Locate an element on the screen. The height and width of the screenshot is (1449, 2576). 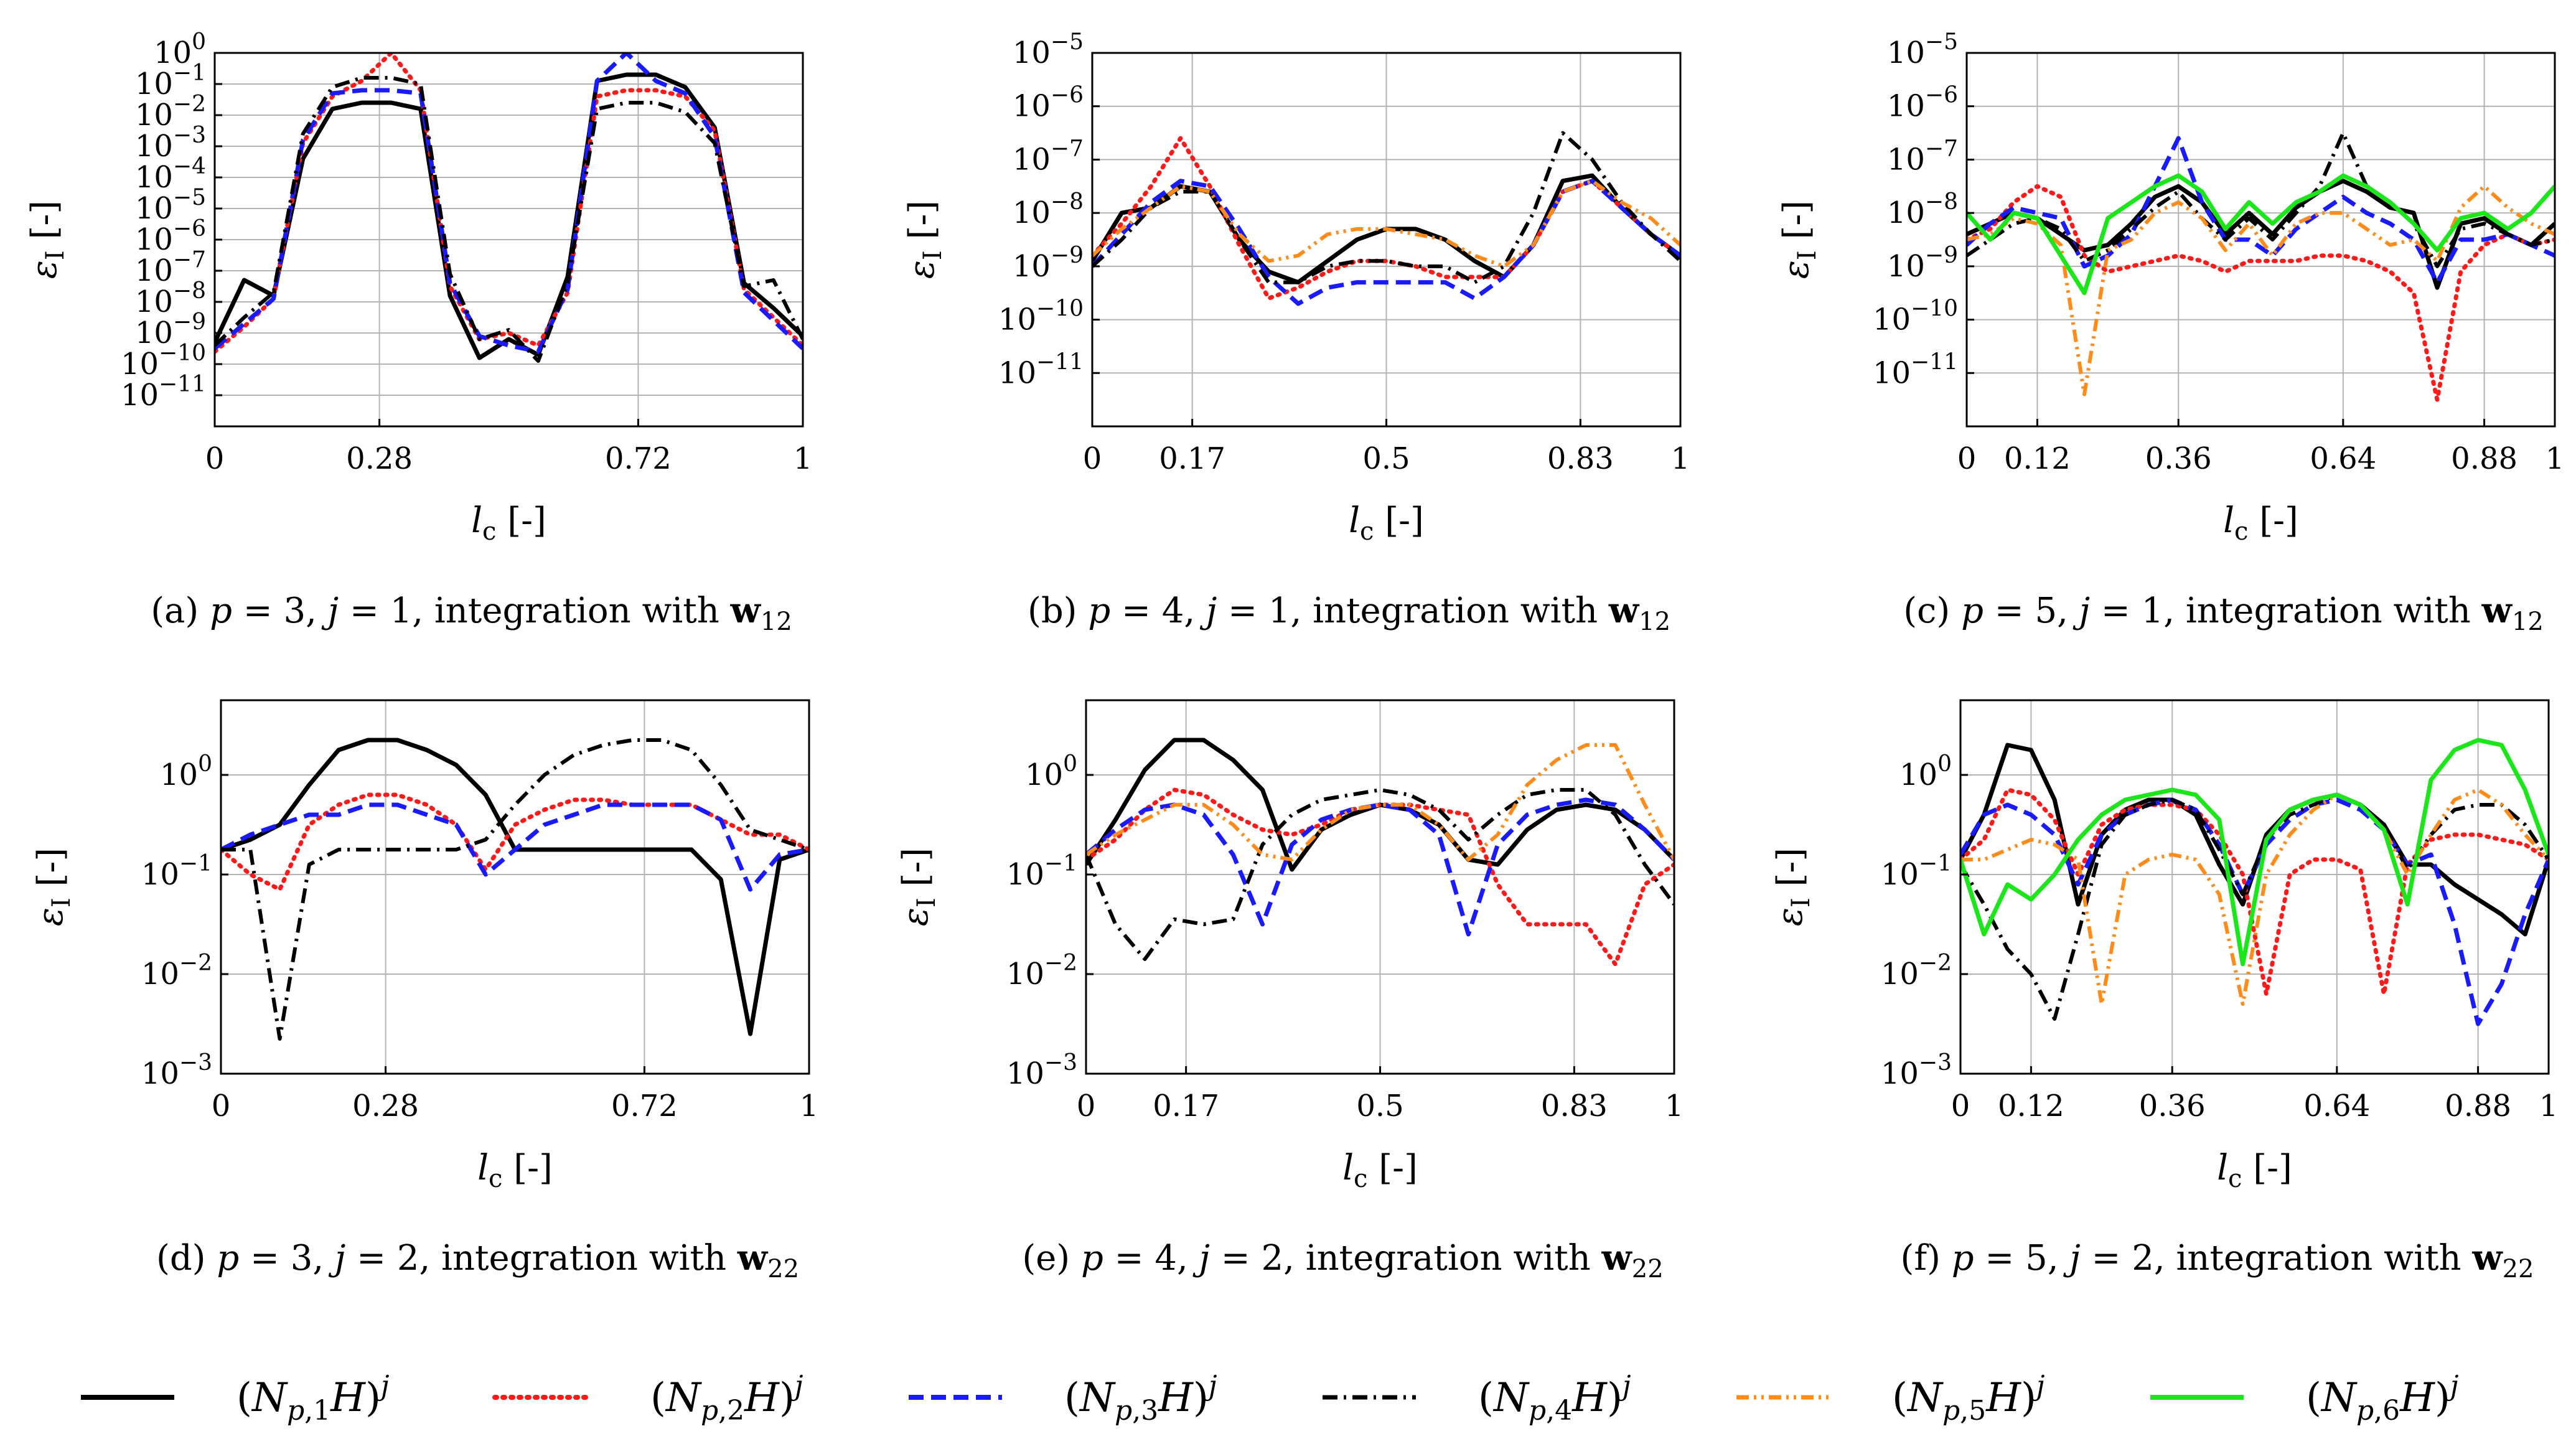
legend-label: (Np,1H)j is located at coordinates (313, 1398).